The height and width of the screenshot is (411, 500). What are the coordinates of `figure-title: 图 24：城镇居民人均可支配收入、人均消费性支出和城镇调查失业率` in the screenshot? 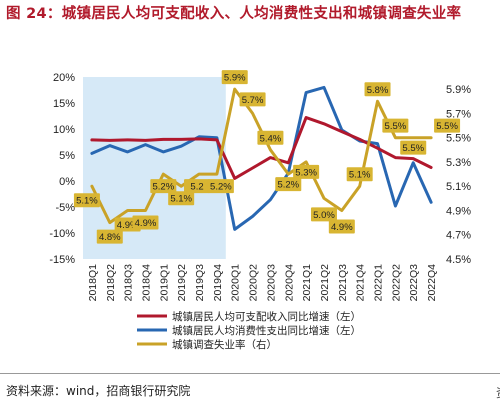 It's located at (234, 14).